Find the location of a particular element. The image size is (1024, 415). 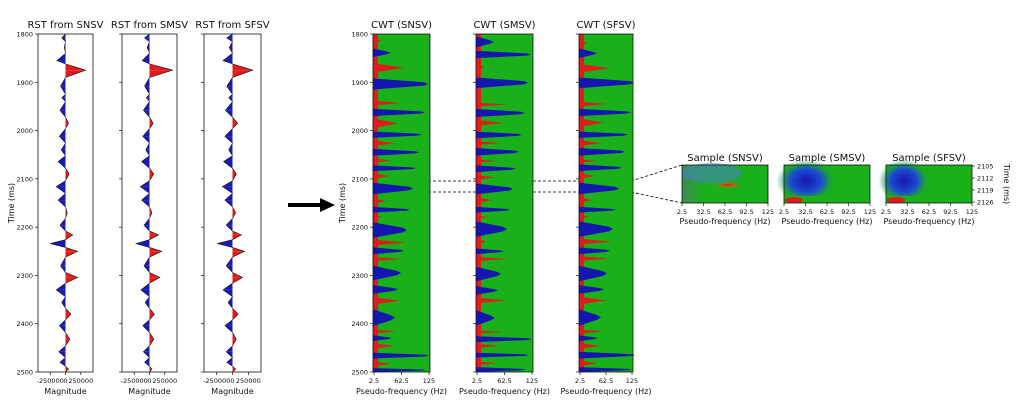

sample-bottom-band is located at coordinates (929, 199).